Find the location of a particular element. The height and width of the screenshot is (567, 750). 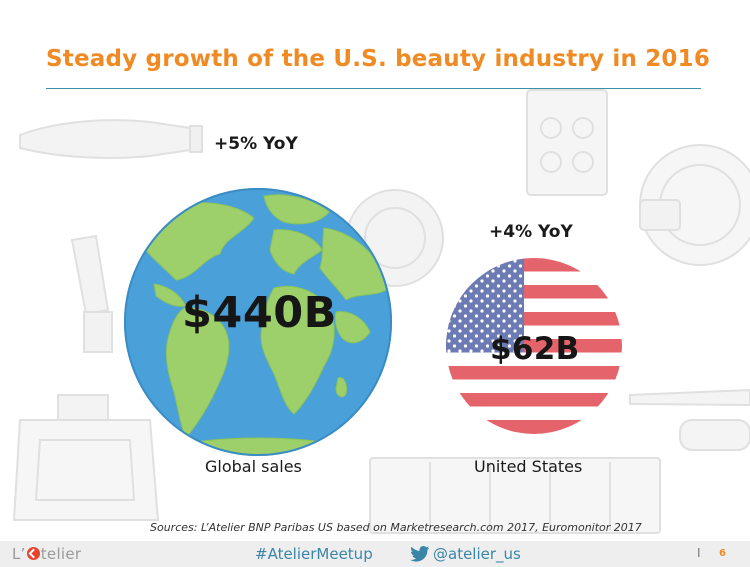

logo-a-mark-icon is located at coordinates (33, 553).